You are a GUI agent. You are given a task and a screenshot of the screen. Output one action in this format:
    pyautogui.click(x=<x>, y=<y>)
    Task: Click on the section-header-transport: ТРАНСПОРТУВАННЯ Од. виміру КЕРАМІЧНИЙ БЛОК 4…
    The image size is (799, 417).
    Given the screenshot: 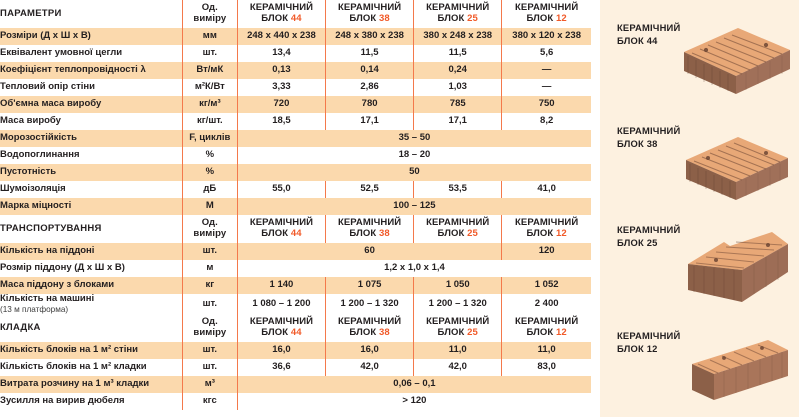 What is the action you would take?
    pyautogui.click(x=295, y=229)
    